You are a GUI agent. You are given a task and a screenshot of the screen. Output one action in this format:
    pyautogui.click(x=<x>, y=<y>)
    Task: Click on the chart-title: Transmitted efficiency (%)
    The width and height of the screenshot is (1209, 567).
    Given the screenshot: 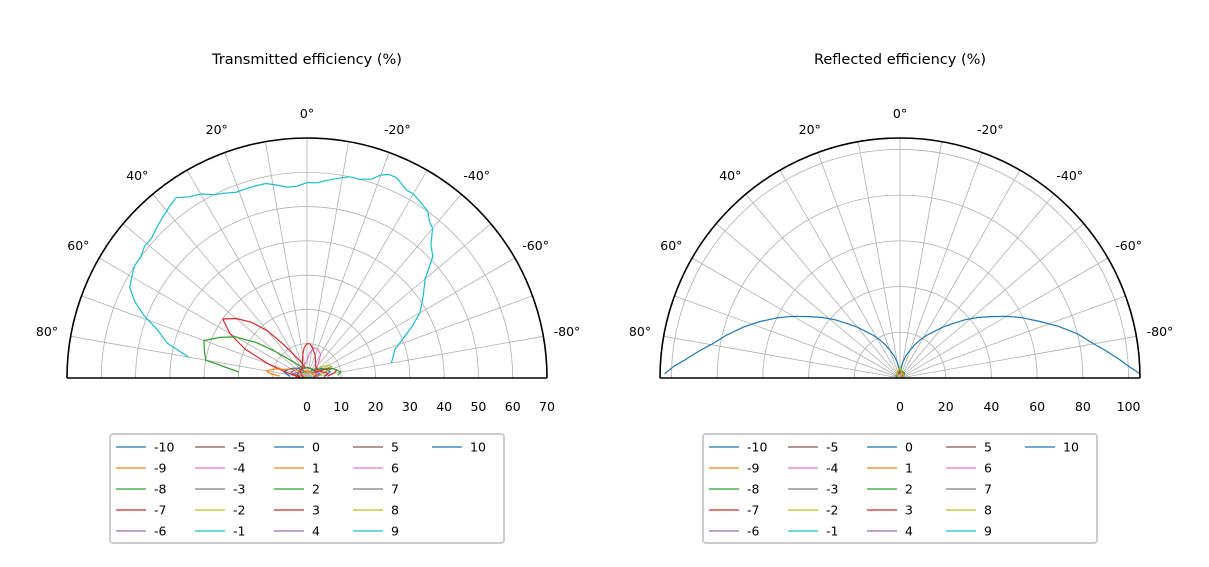 What is the action you would take?
    pyautogui.click(x=306, y=60)
    